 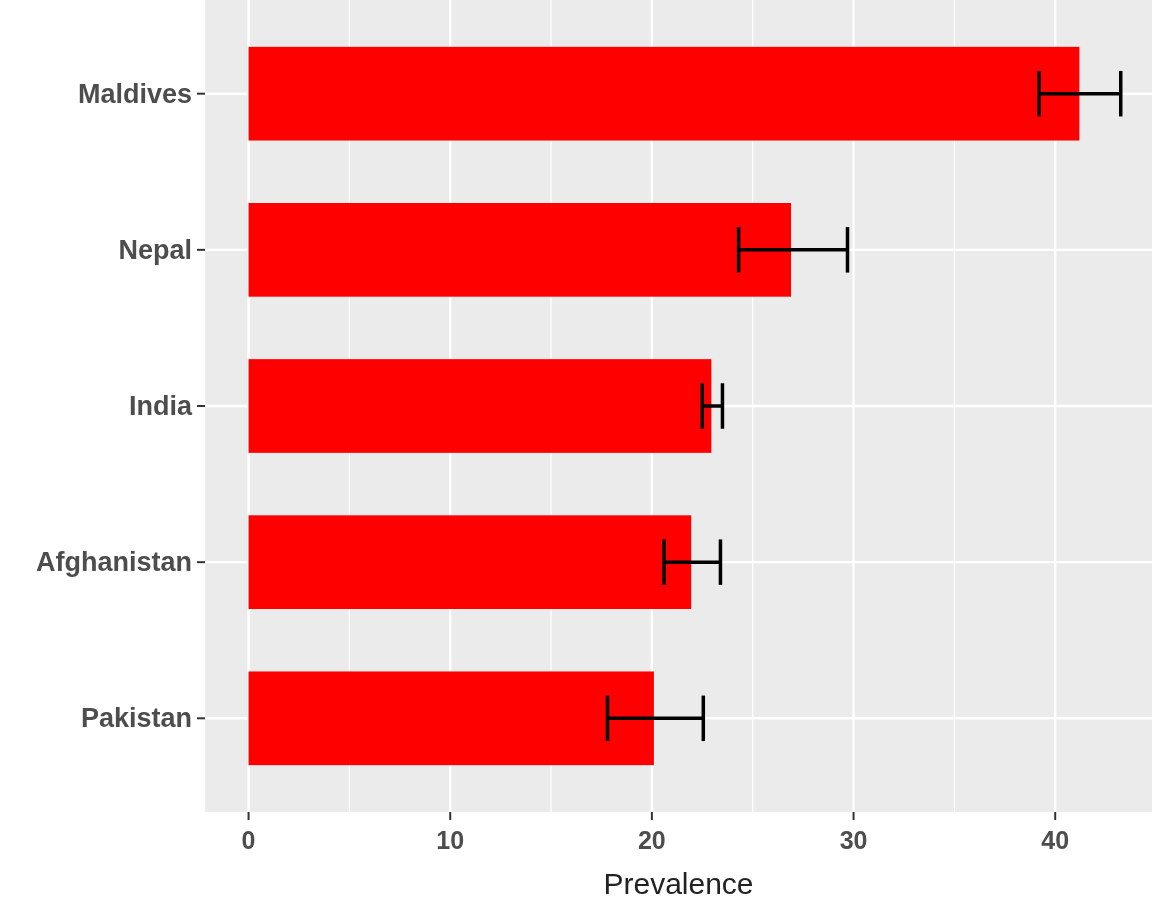 I want to click on y-tick-label: Afghanistan, so click(x=113, y=562).